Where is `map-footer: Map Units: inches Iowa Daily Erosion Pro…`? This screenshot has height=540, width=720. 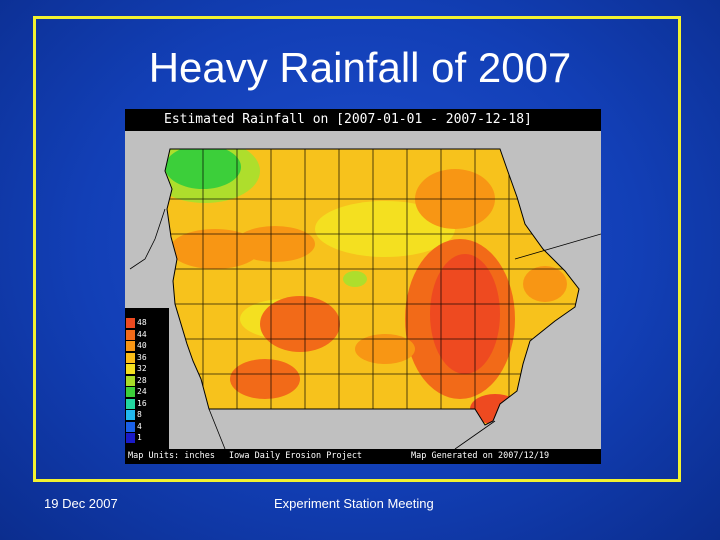 map-footer: Map Units: inches Iowa Daily Erosion Pro… is located at coordinates (363, 456).